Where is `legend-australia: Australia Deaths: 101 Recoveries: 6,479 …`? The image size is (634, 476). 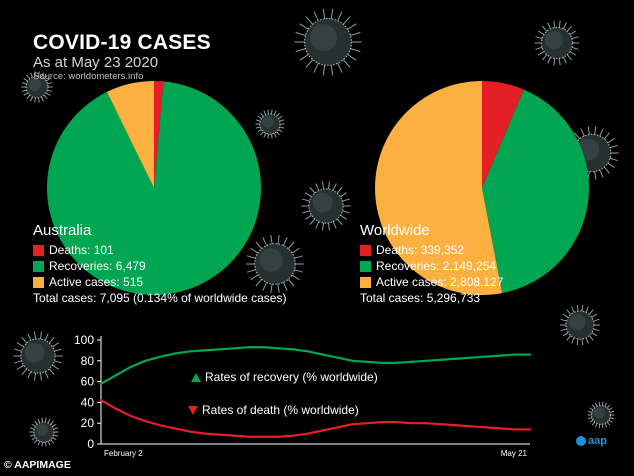
legend-australia: Australia Deaths: 101 Recoveries: 6,479 … is located at coordinates (159, 264).